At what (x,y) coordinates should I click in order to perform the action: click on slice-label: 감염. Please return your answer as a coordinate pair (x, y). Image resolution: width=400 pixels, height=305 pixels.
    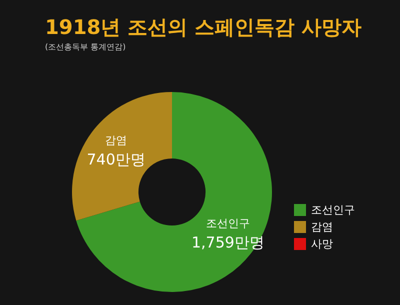
    Looking at the image, I should click on (116, 140).